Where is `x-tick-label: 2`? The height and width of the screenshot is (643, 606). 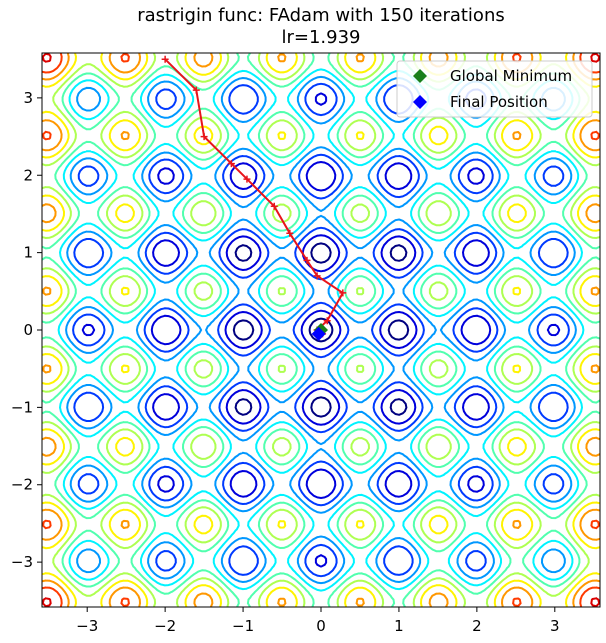 x-tick-label: 2 is located at coordinates (477, 626).